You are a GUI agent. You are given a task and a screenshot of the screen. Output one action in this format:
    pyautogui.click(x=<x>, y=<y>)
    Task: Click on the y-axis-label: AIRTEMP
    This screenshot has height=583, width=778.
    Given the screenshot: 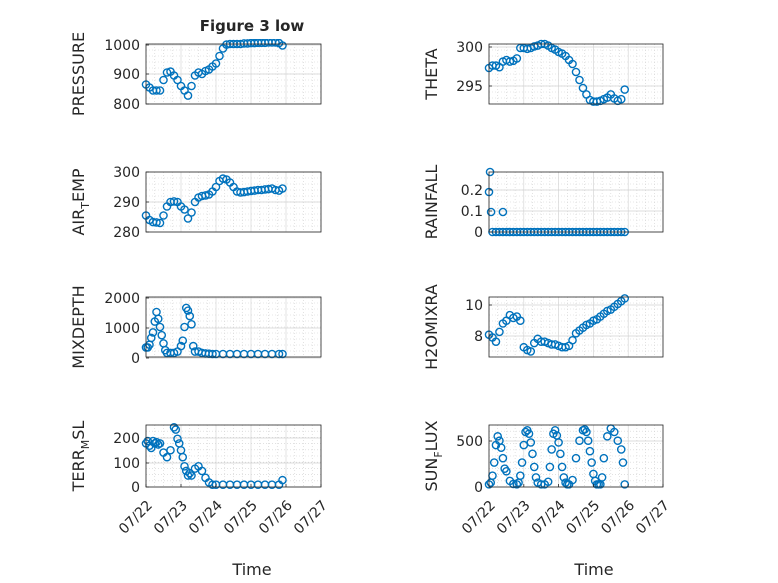 What is the action you would take?
    pyautogui.click(x=80, y=201)
    